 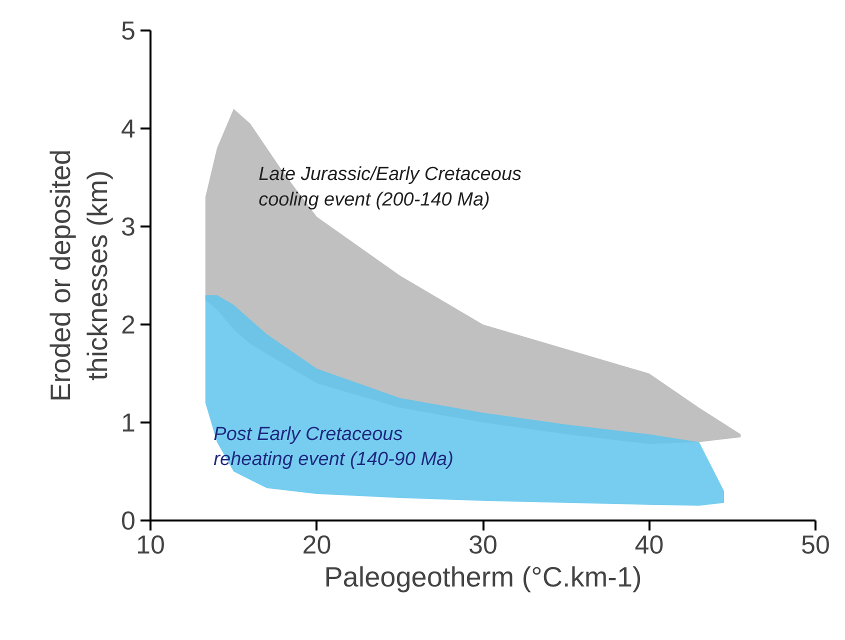 I want to click on annotation: Late Jurassic/Early Cretaceous cooling event (200-140 Ma), so click(x=390, y=187).